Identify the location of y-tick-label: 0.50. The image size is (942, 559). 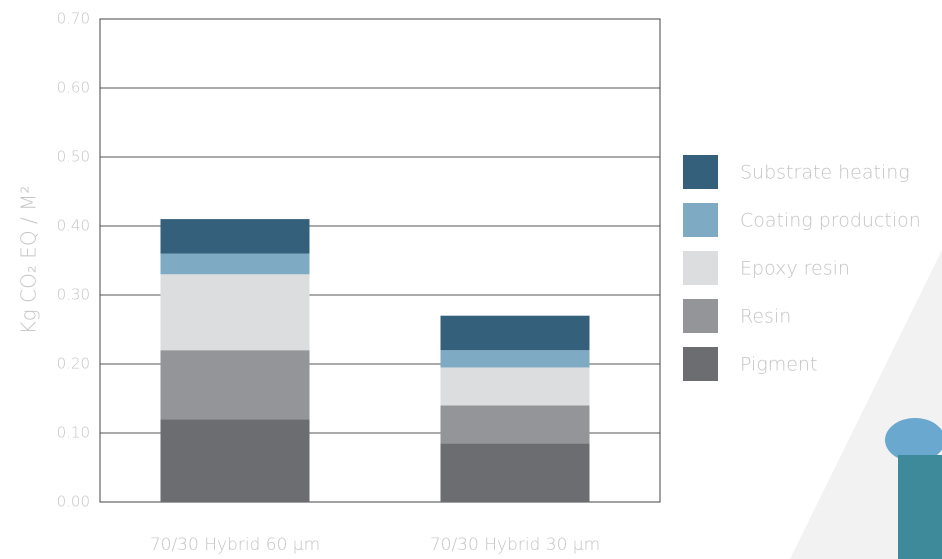
(73, 157).